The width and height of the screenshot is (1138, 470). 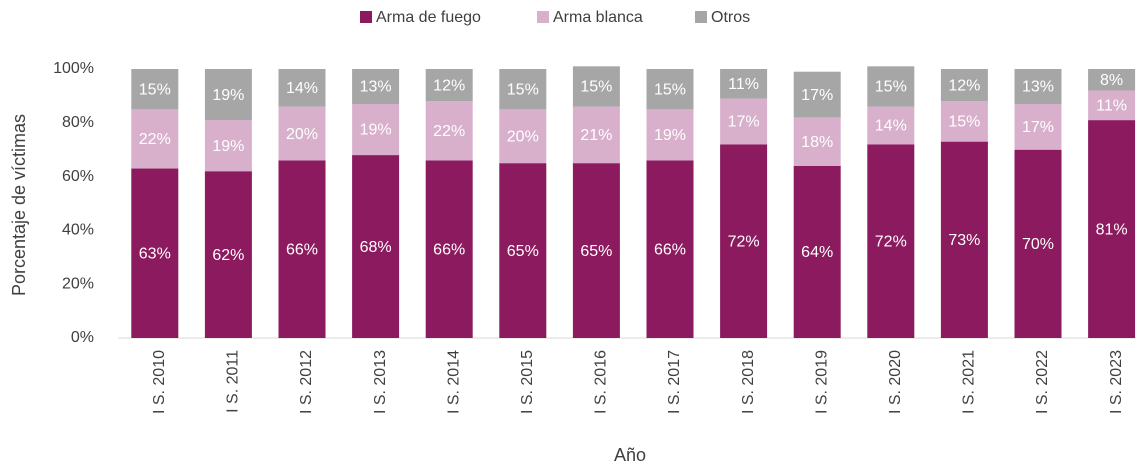 I want to click on x-tick-label: I S. 2020, so click(x=895, y=382).